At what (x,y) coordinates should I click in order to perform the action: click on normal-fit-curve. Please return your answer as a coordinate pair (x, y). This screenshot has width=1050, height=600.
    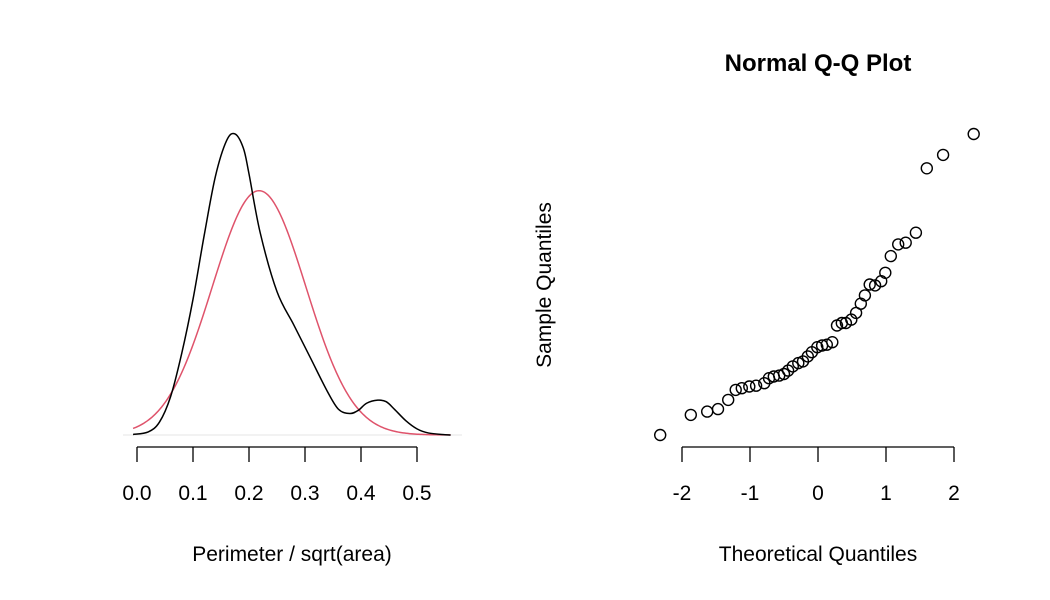
    Looking at the image, I should click on (291, 312).